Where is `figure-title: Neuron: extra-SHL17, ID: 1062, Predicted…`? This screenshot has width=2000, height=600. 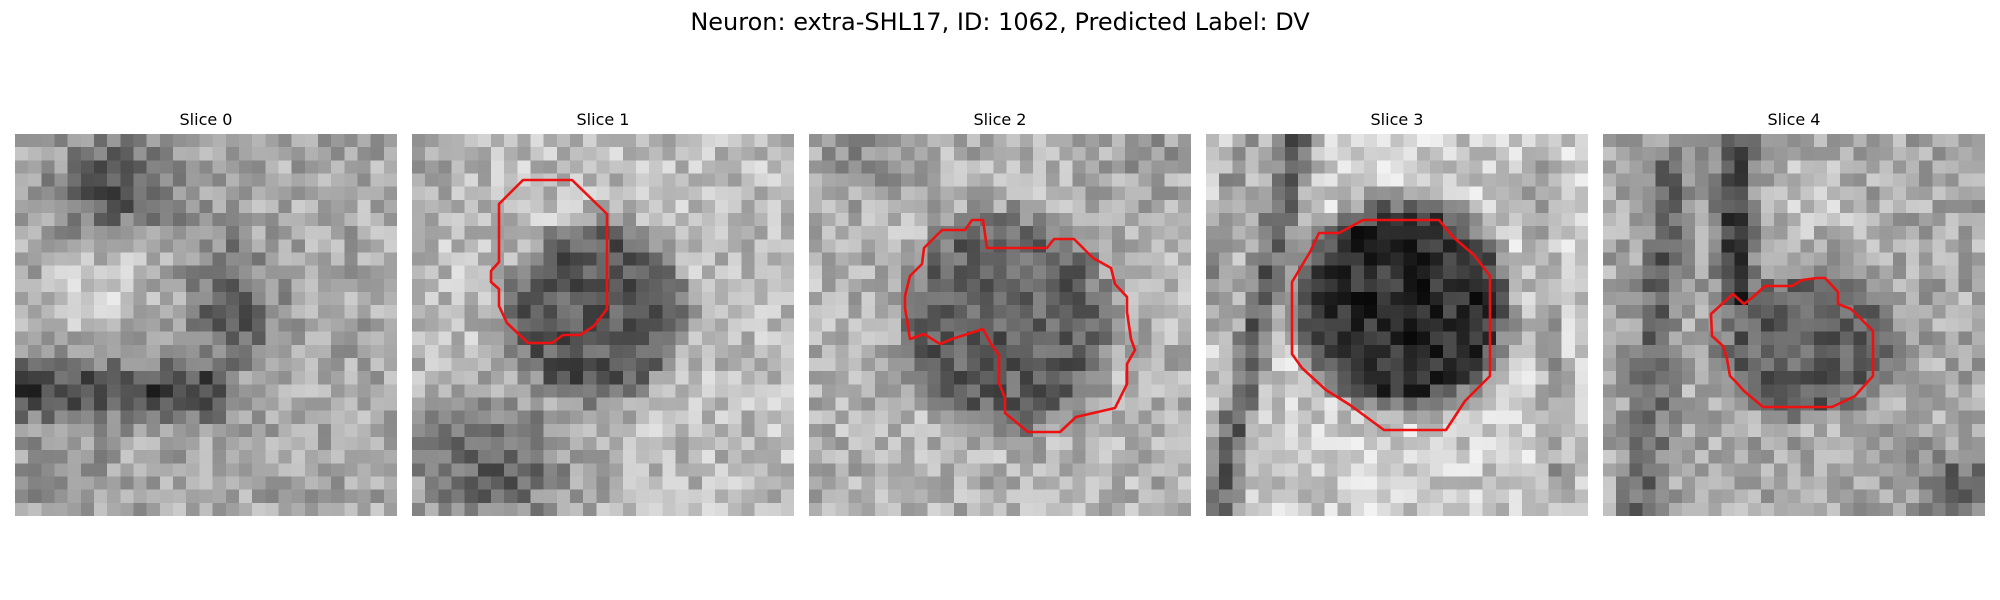 figure-title: Neuron: extra-SHL17, ID: 1062, Predicted… is located at coordinates (1000, 22).